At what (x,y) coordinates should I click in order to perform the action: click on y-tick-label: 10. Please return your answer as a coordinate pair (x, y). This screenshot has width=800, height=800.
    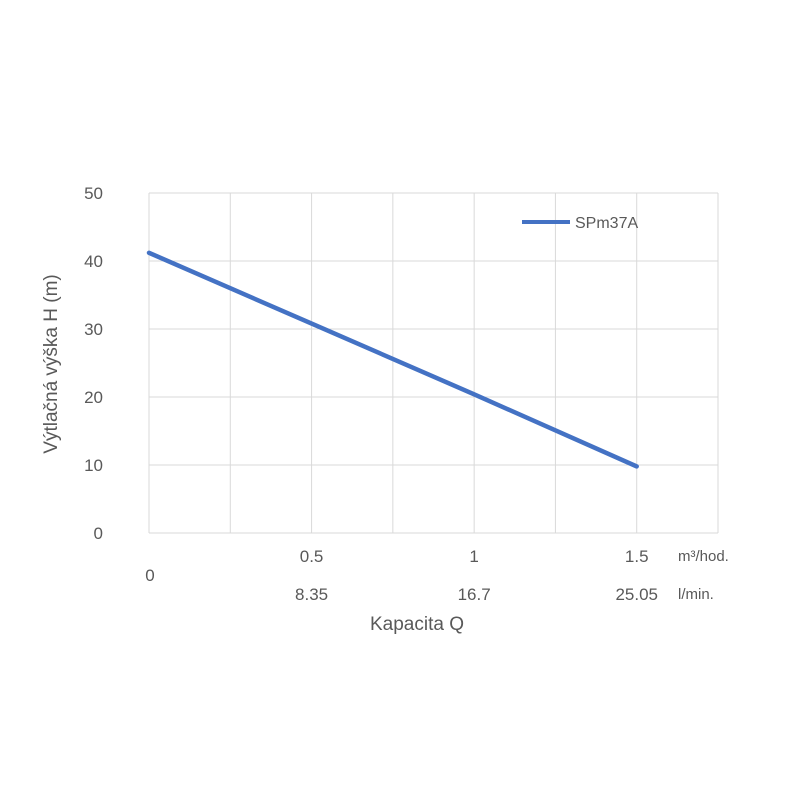
    Looking at the image, I should click on (93, 465).